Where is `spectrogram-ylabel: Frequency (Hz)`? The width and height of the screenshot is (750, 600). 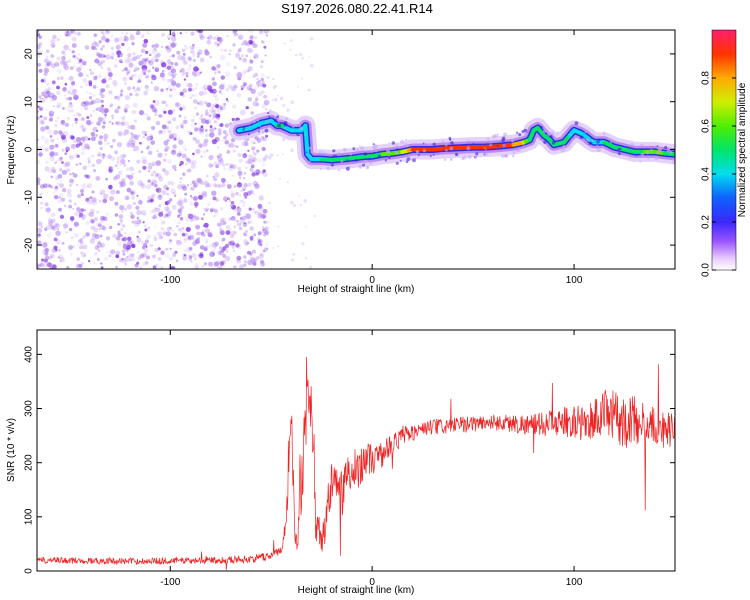
spectrogram-ylabel: Frequency (Hz) is located at coordinates (11, 150).